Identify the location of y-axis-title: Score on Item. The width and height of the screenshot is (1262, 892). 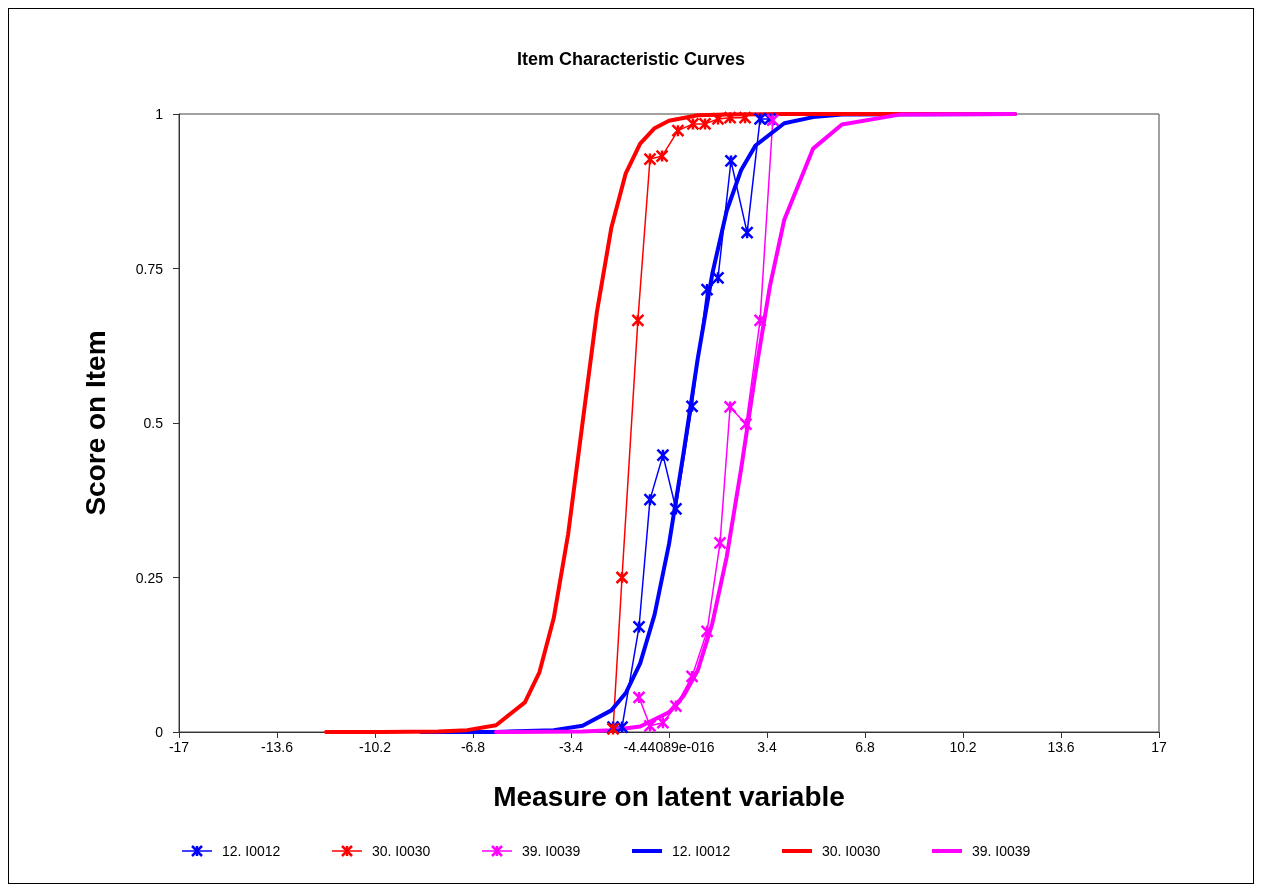
(95, 423).